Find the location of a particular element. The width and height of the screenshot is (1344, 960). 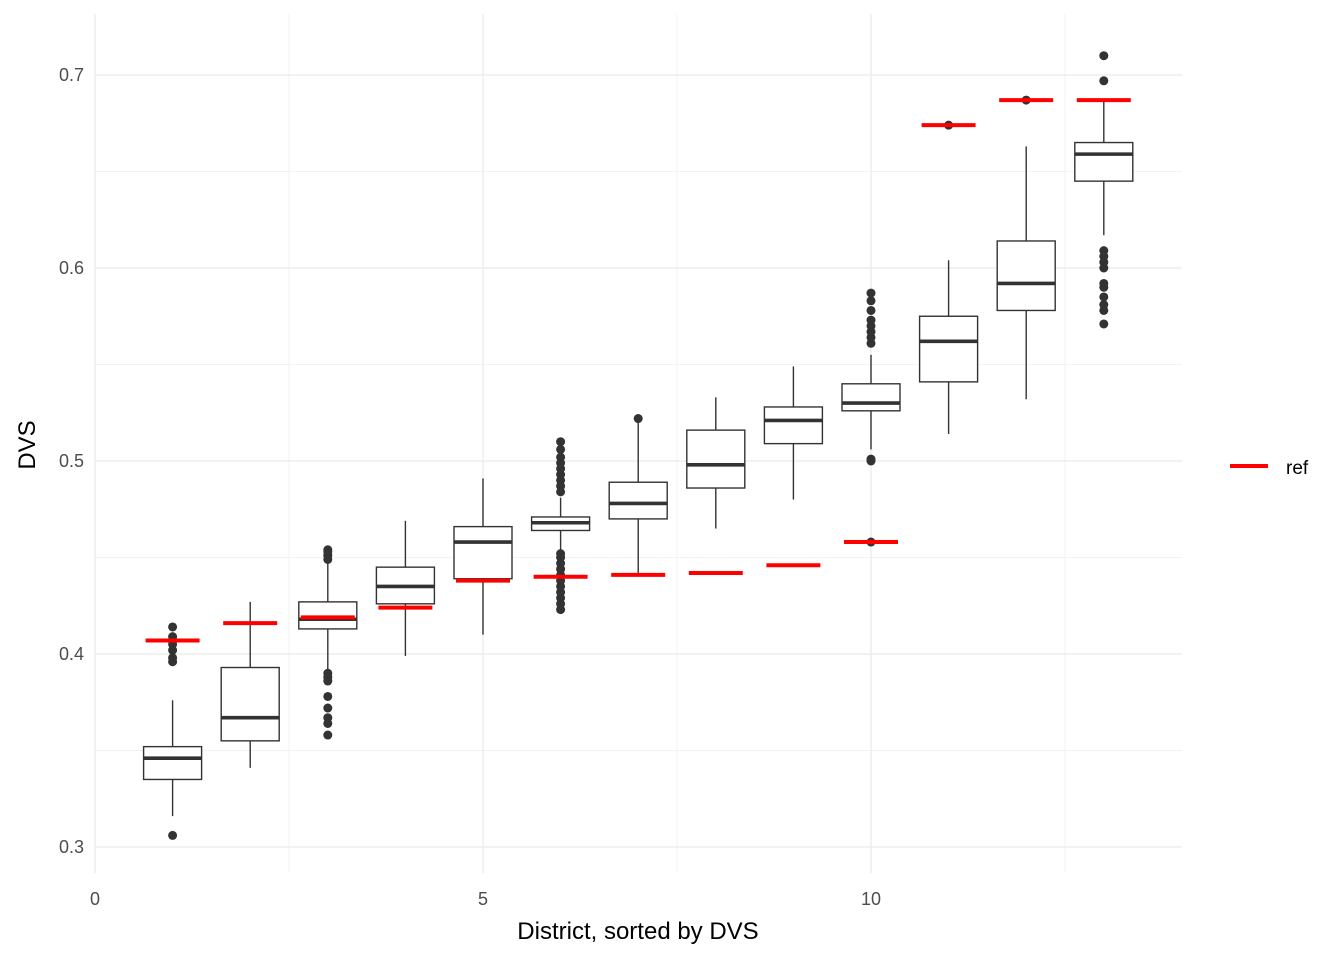

y-tick-label: 0.6 is located at coordinates (71, 268).